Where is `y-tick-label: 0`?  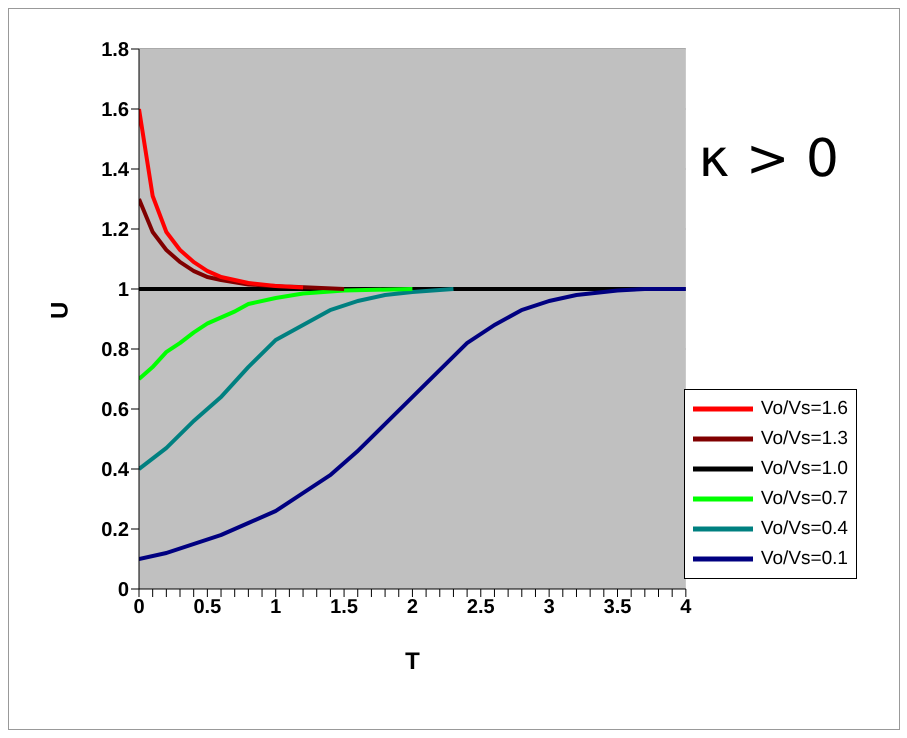 y-tick-label: 0 is located at coordinates (123, 590).